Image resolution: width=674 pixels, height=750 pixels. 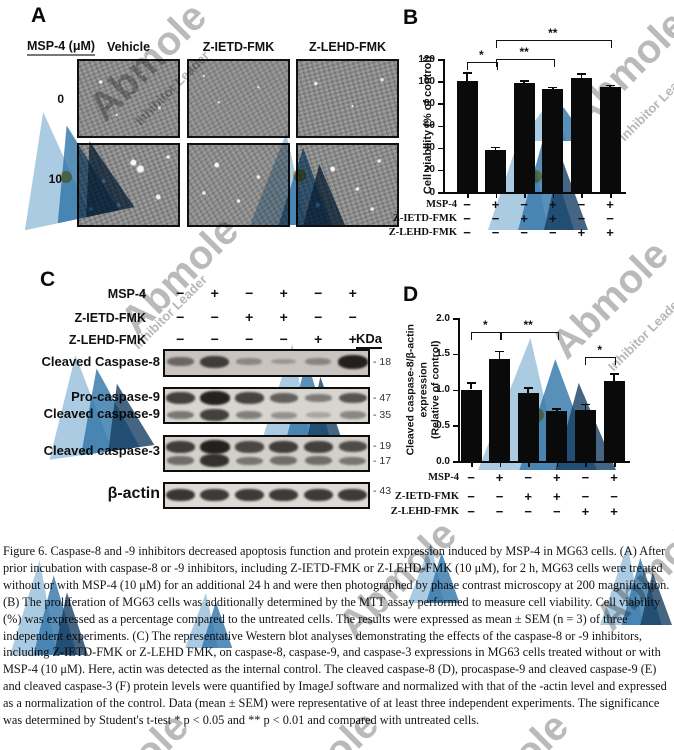 I want to click on treatment-label: Z-LEHD-FMK, so click(x=422, y=232).